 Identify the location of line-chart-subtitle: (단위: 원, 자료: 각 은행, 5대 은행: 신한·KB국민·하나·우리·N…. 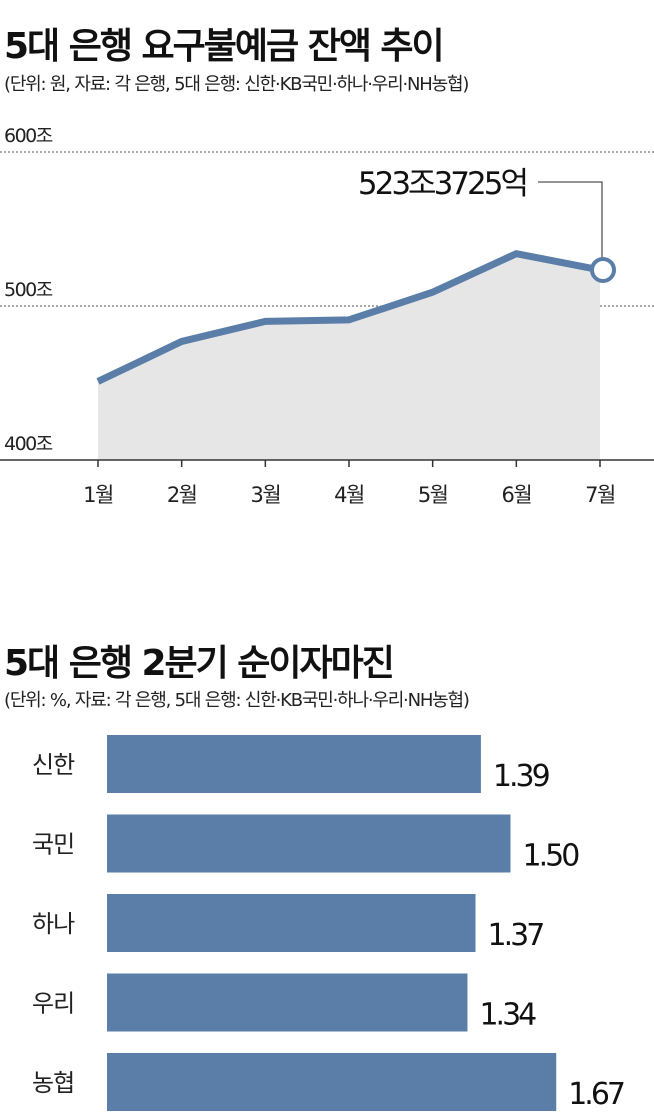
(236, 84).